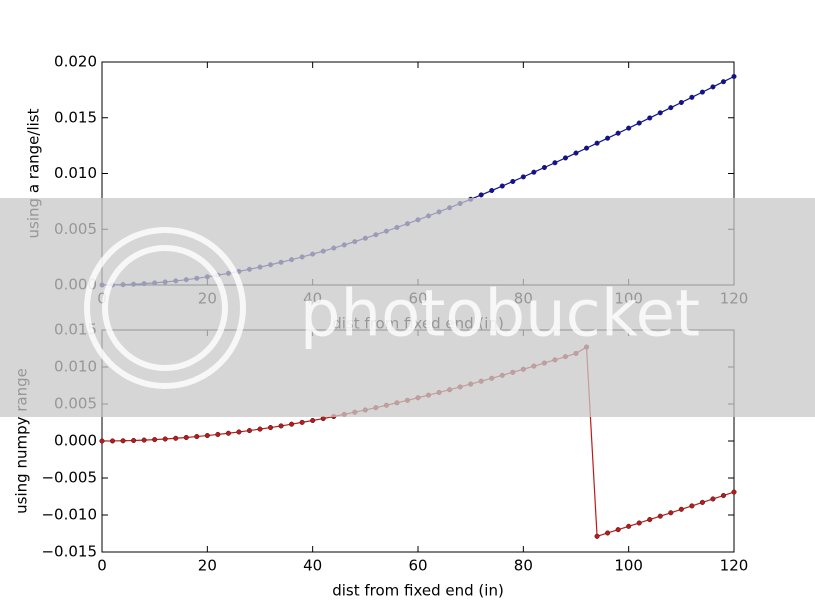 The height and width of the screenshot is (615, 815). Describe the element at coordinates (628, 566) in the screenshot. I see `x-tick-label: 100` at that location.